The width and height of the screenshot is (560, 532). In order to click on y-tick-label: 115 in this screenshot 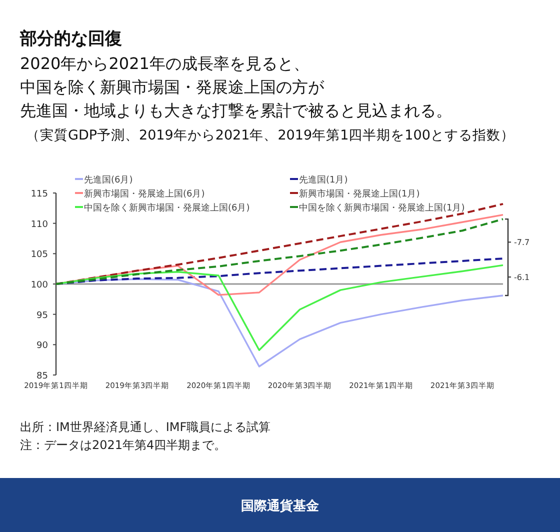, I will do `click(39, 195)`.